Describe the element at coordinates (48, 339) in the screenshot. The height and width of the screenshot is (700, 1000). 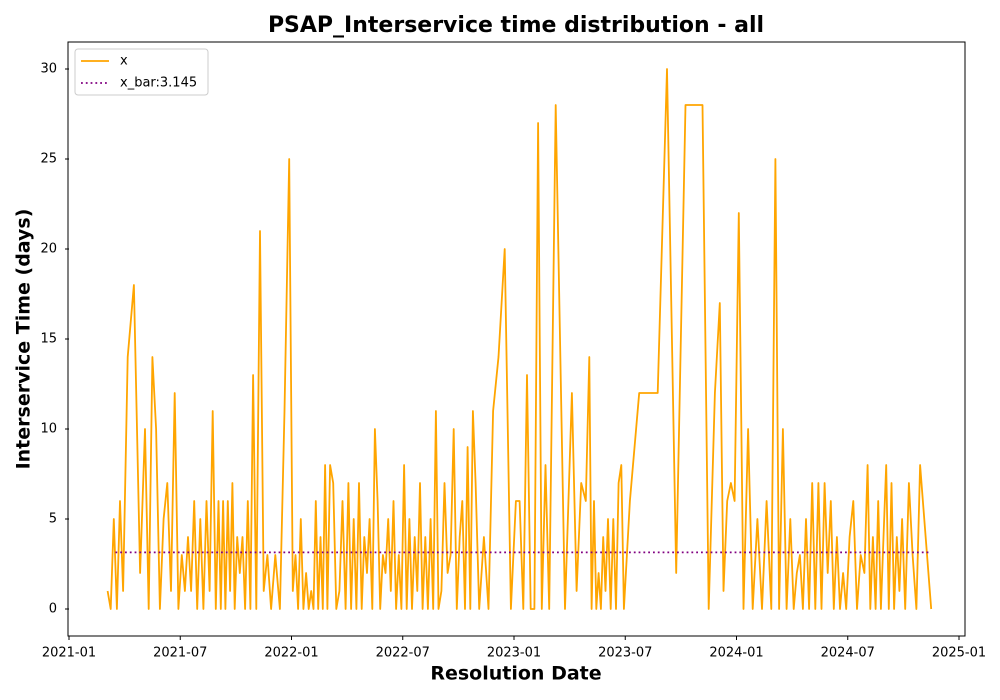
I see `y-tick-label: 15` at that location.